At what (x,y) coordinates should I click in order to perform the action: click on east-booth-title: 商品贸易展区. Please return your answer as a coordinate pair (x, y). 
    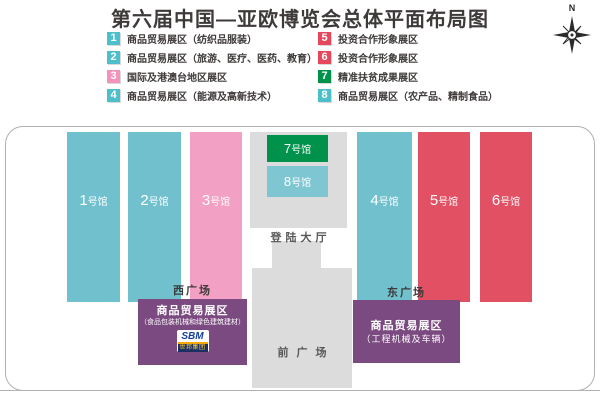
    Looking at the image, I should click on (406, 325).